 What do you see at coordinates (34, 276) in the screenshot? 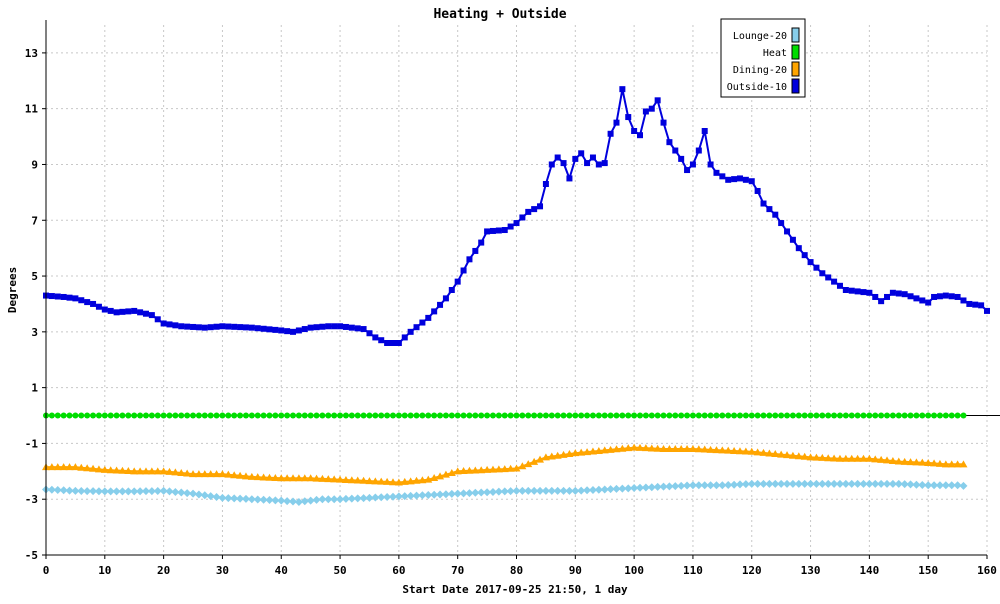
I see `y-tick-label: 5` at bounding box center [34, 276].